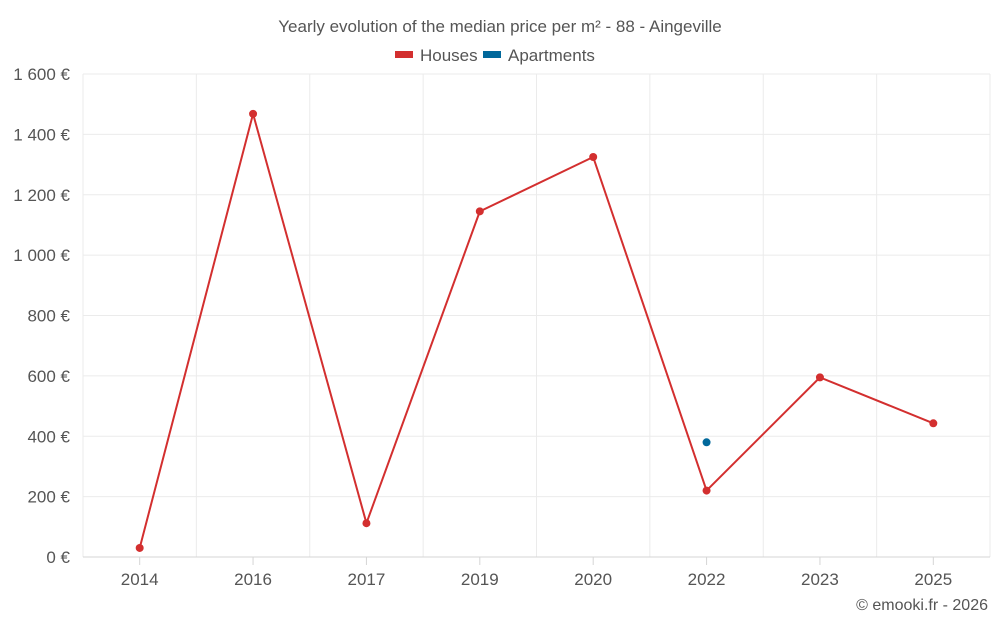  Describe the element at coordinates (449, 55) in the screenshot. I see `legend-label: Houses` at that location.